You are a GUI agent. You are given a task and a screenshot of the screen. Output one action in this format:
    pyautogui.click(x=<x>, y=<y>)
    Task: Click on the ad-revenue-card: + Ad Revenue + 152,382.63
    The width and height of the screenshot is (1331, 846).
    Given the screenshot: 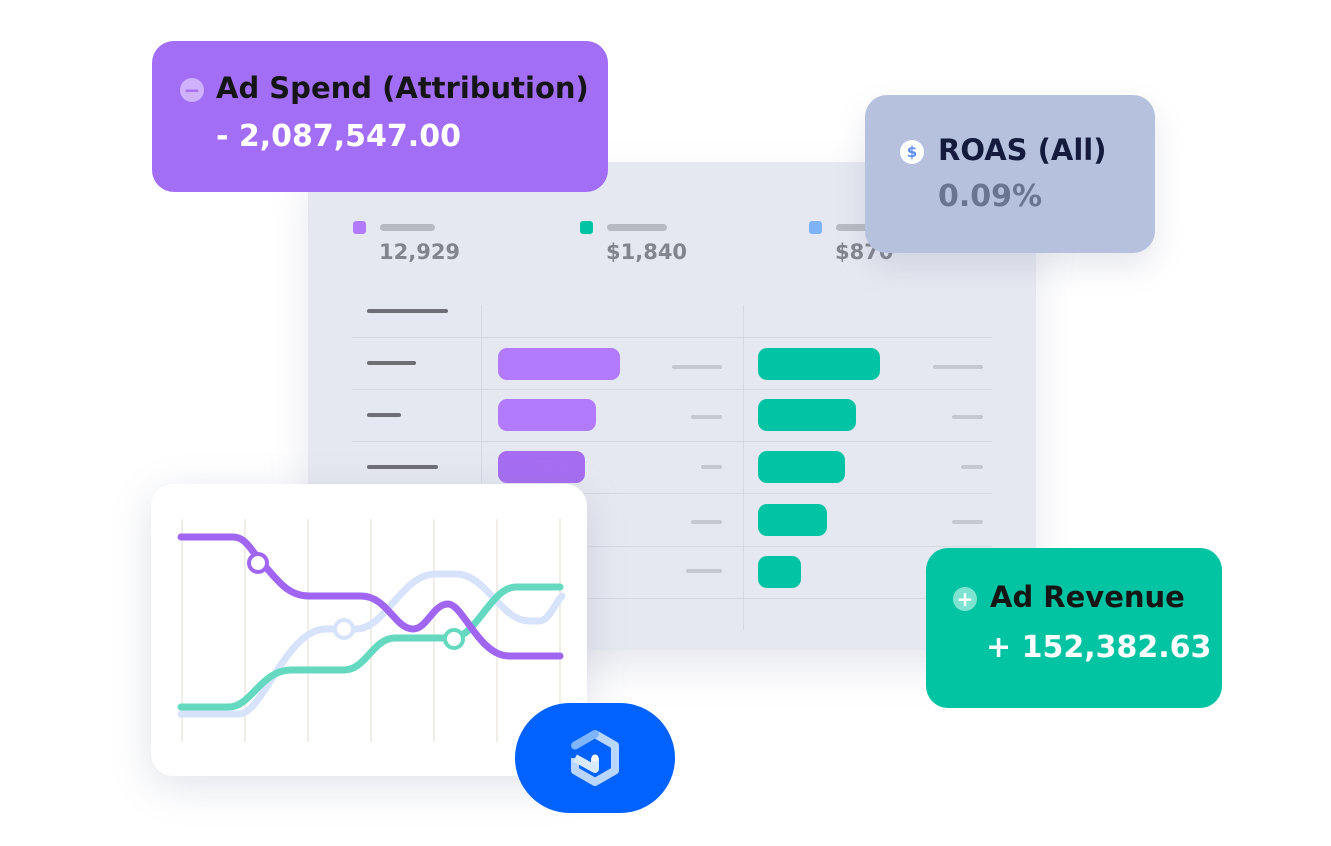 What is the action you would take?
    pyautogui.click(x=1074, y=628)
    